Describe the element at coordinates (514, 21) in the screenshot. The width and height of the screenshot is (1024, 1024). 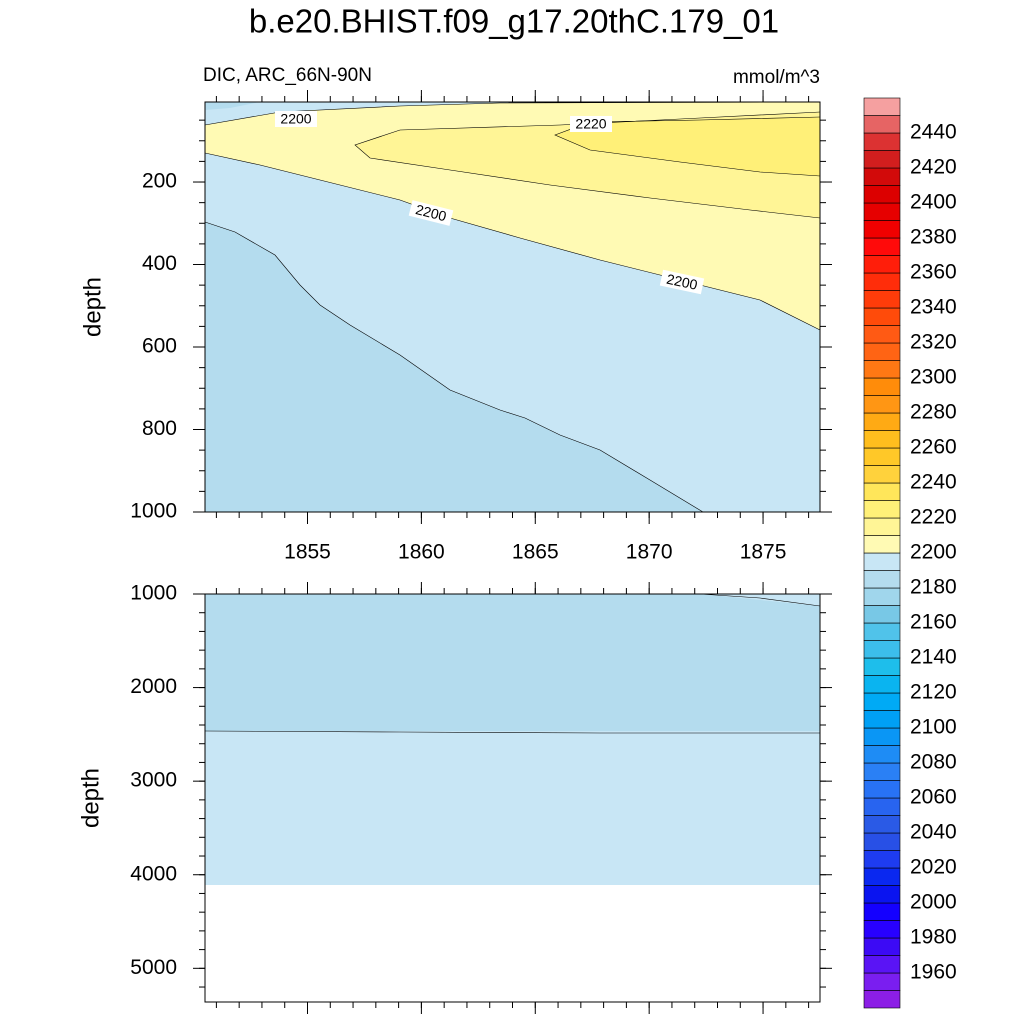
I see `chart-title: b.e20.BHIST.f09_g17.20thC.179_01` at that location.